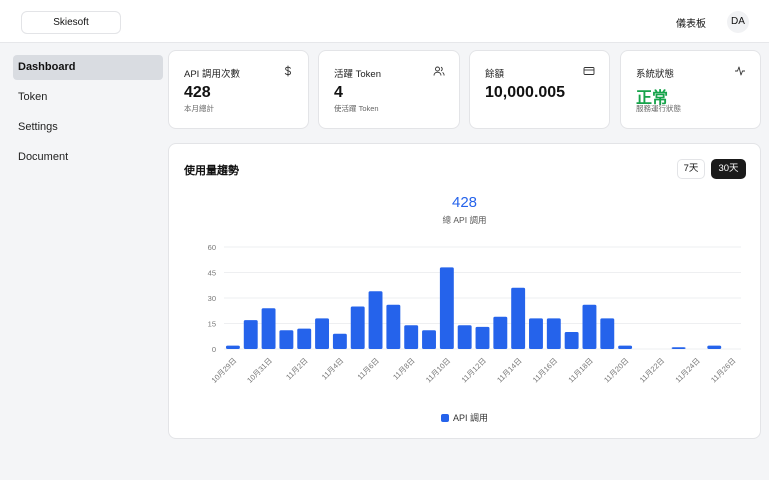 The height and width of the screenshot is (480, 769). Describe the element at coordinates (545, 370) in the screenshot. I see `x-tick-label: 11月16日` at that location.